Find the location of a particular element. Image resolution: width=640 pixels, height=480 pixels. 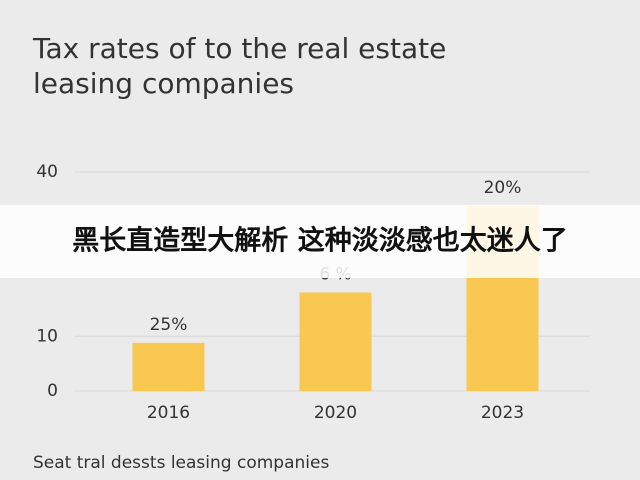

y-tick-label: 0 is located at coordinates (52, 391).